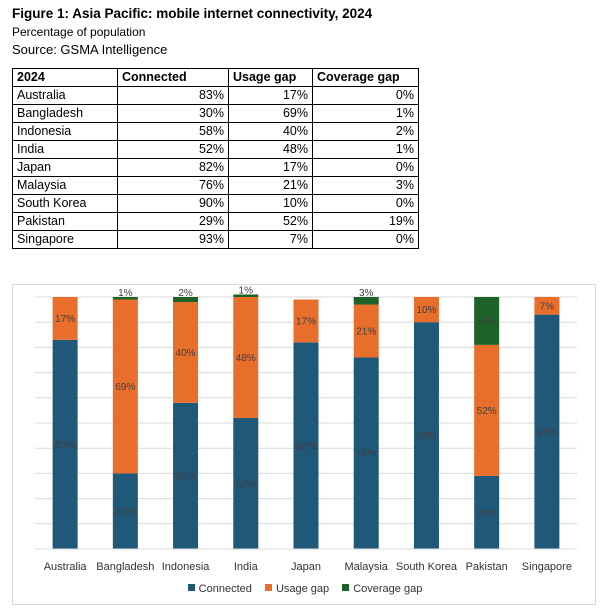 The width and height of the screenshot is (607, 615). I want to click on table-row: Pakistan 29% 52% 19%, so click(215, 221).